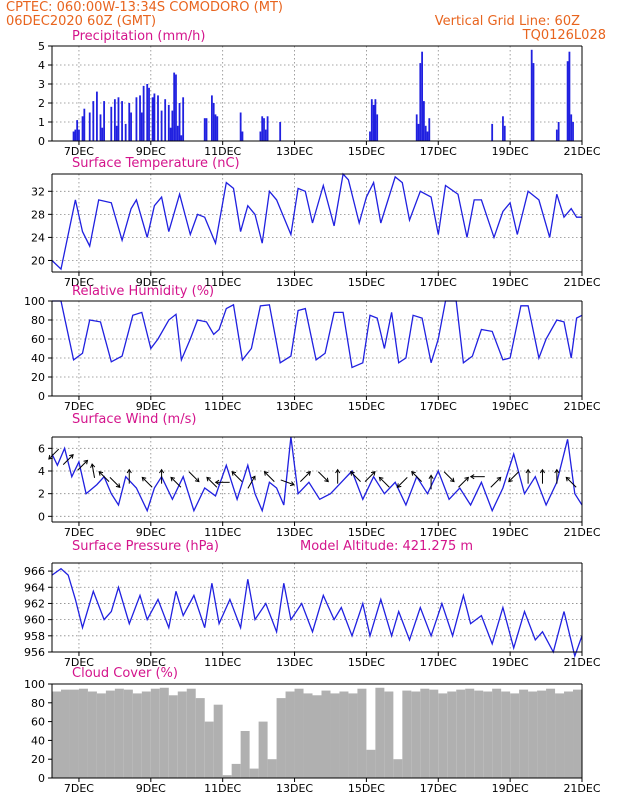 This screenshot has width=618, height=800. I want to click on y-tick-label: 24, so click(38, 237).